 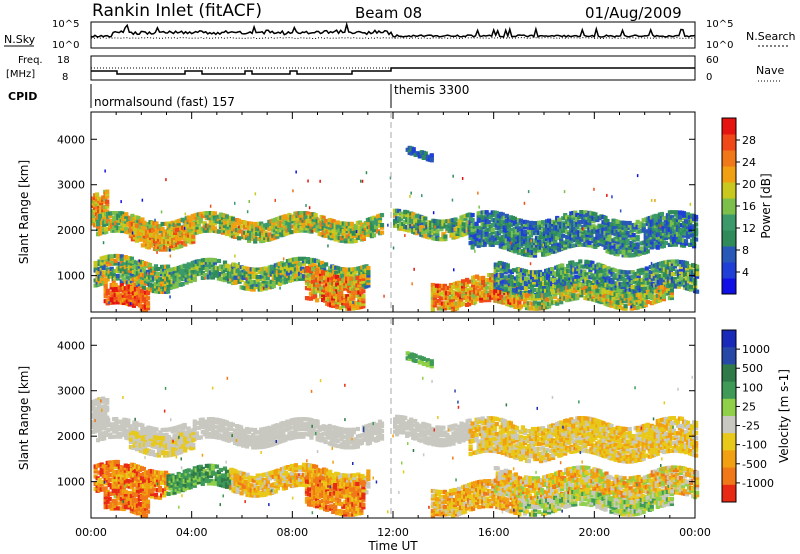 What do you see at coordinates (400, 35) in the screenshot?
I see `nsky-panel: N.Sky 10^5 10^0 10^5 10^0 N.Search` at bounding box center [400, 35].